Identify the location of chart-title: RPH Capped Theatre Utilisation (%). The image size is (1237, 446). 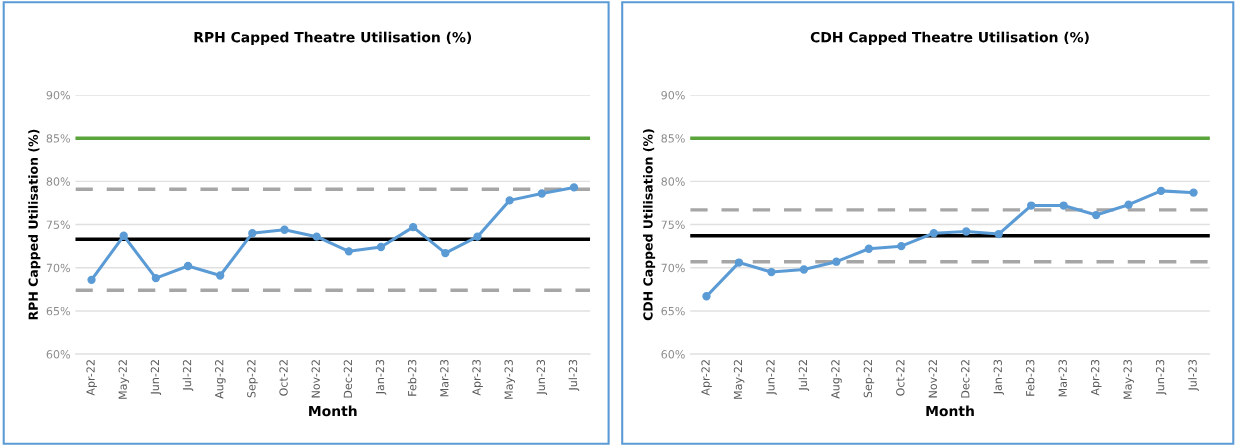
(333, 38).